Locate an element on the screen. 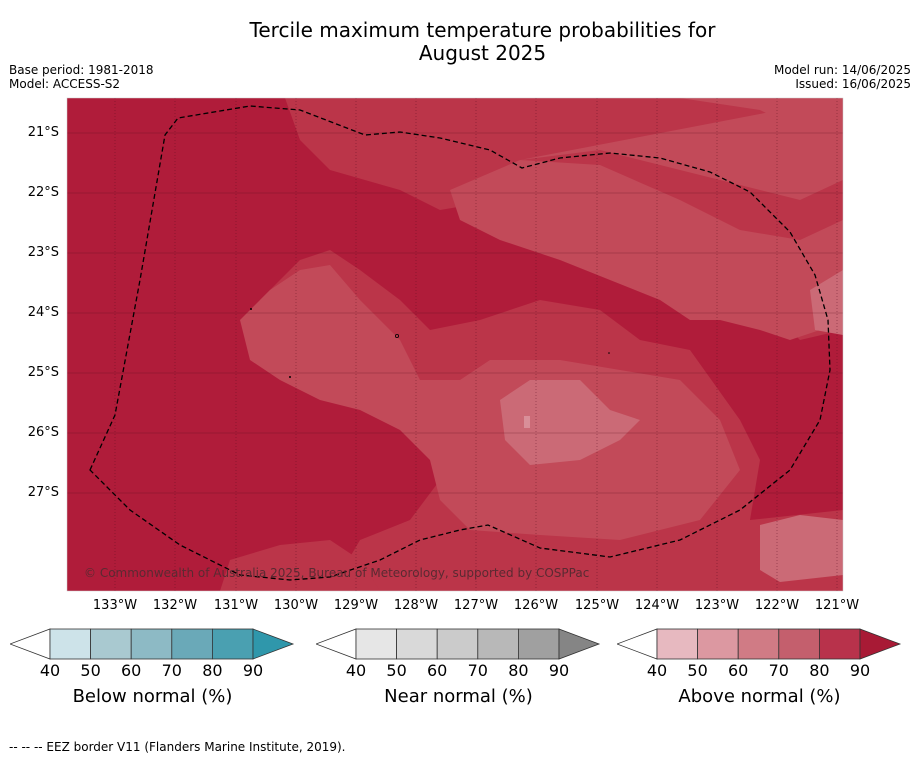  meta-right: Model run: 14/06/2025 Issued: 16/06/2025 is located at coordinates (842, 77).